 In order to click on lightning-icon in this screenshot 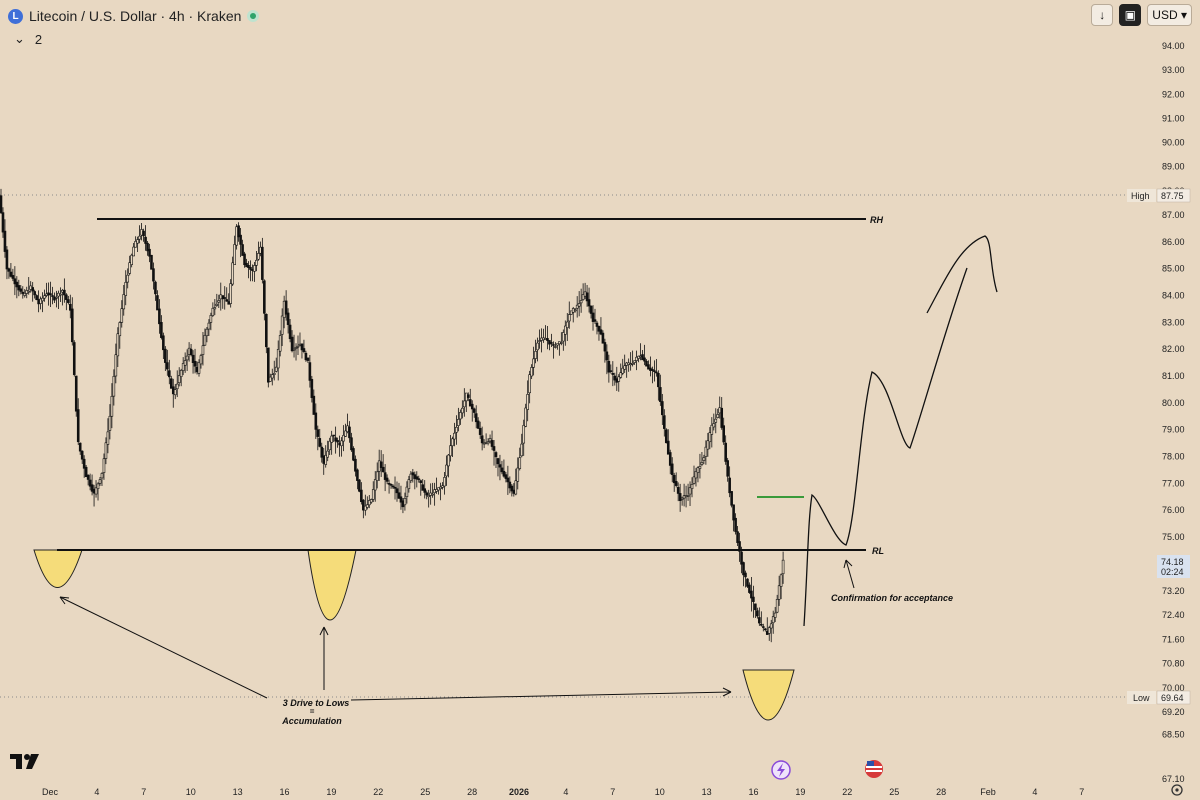, I will do `click(781, 770)`.